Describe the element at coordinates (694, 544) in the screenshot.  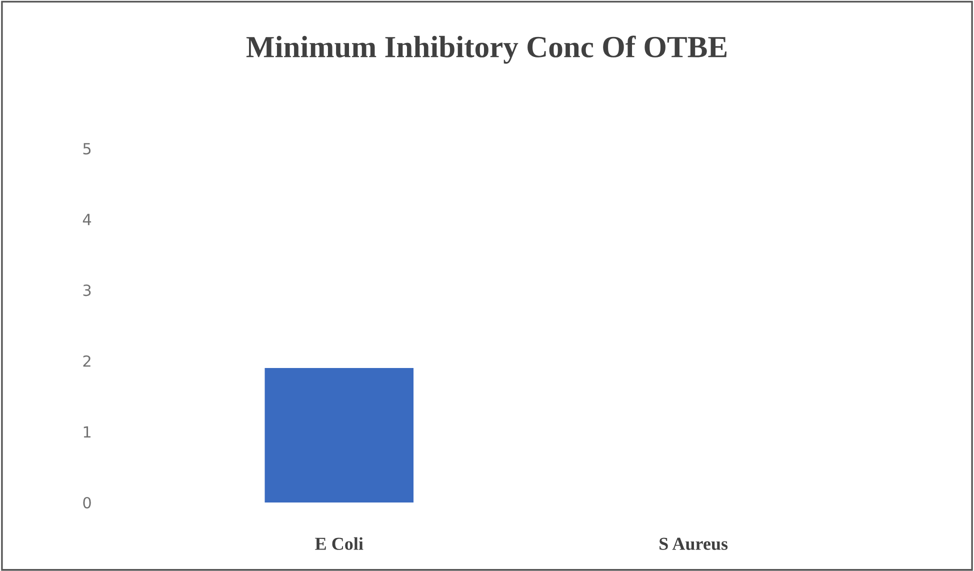
I see `x-tick-label: S Aureus` at that location.